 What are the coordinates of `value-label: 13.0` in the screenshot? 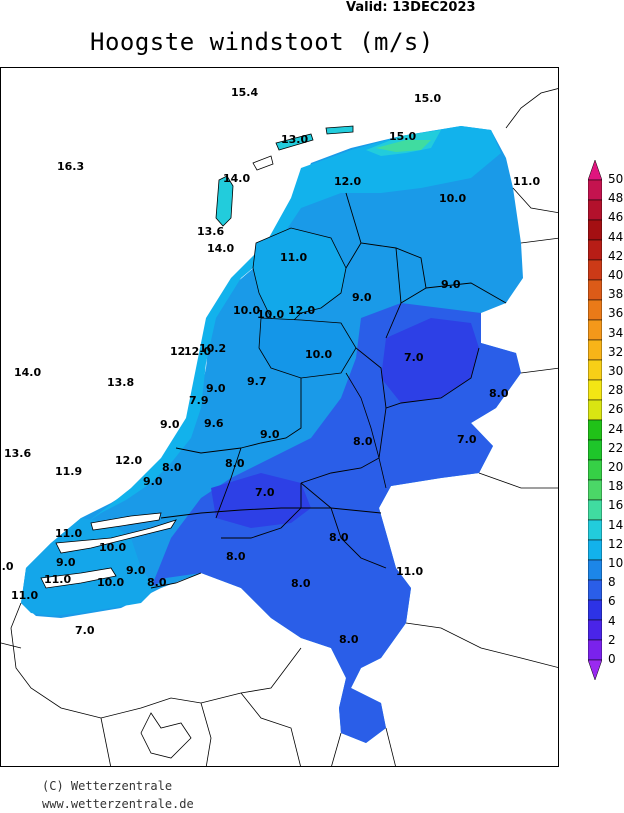 It's located at (295, 139).